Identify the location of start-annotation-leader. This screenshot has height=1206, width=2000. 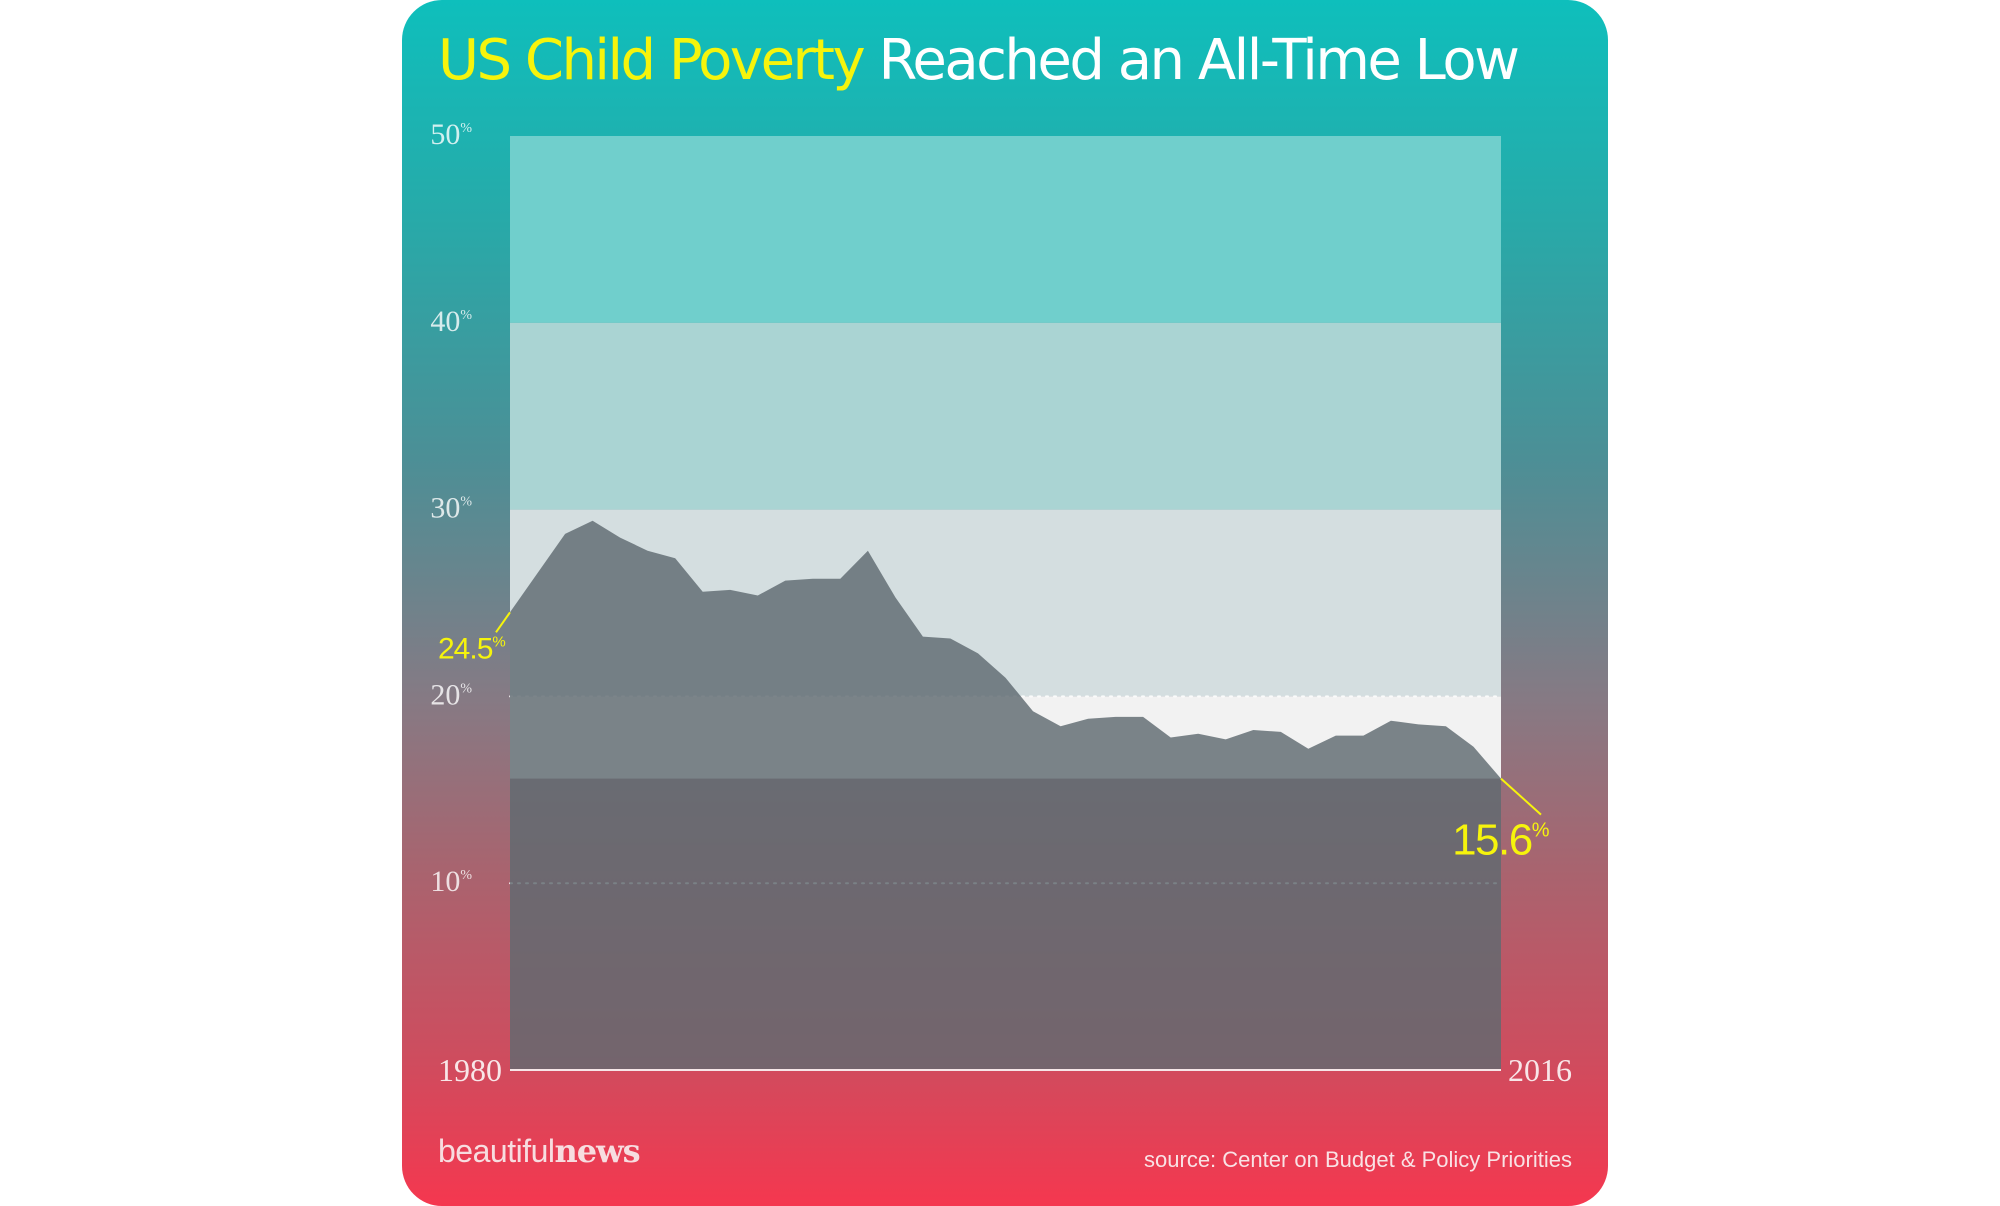
(503, 622).